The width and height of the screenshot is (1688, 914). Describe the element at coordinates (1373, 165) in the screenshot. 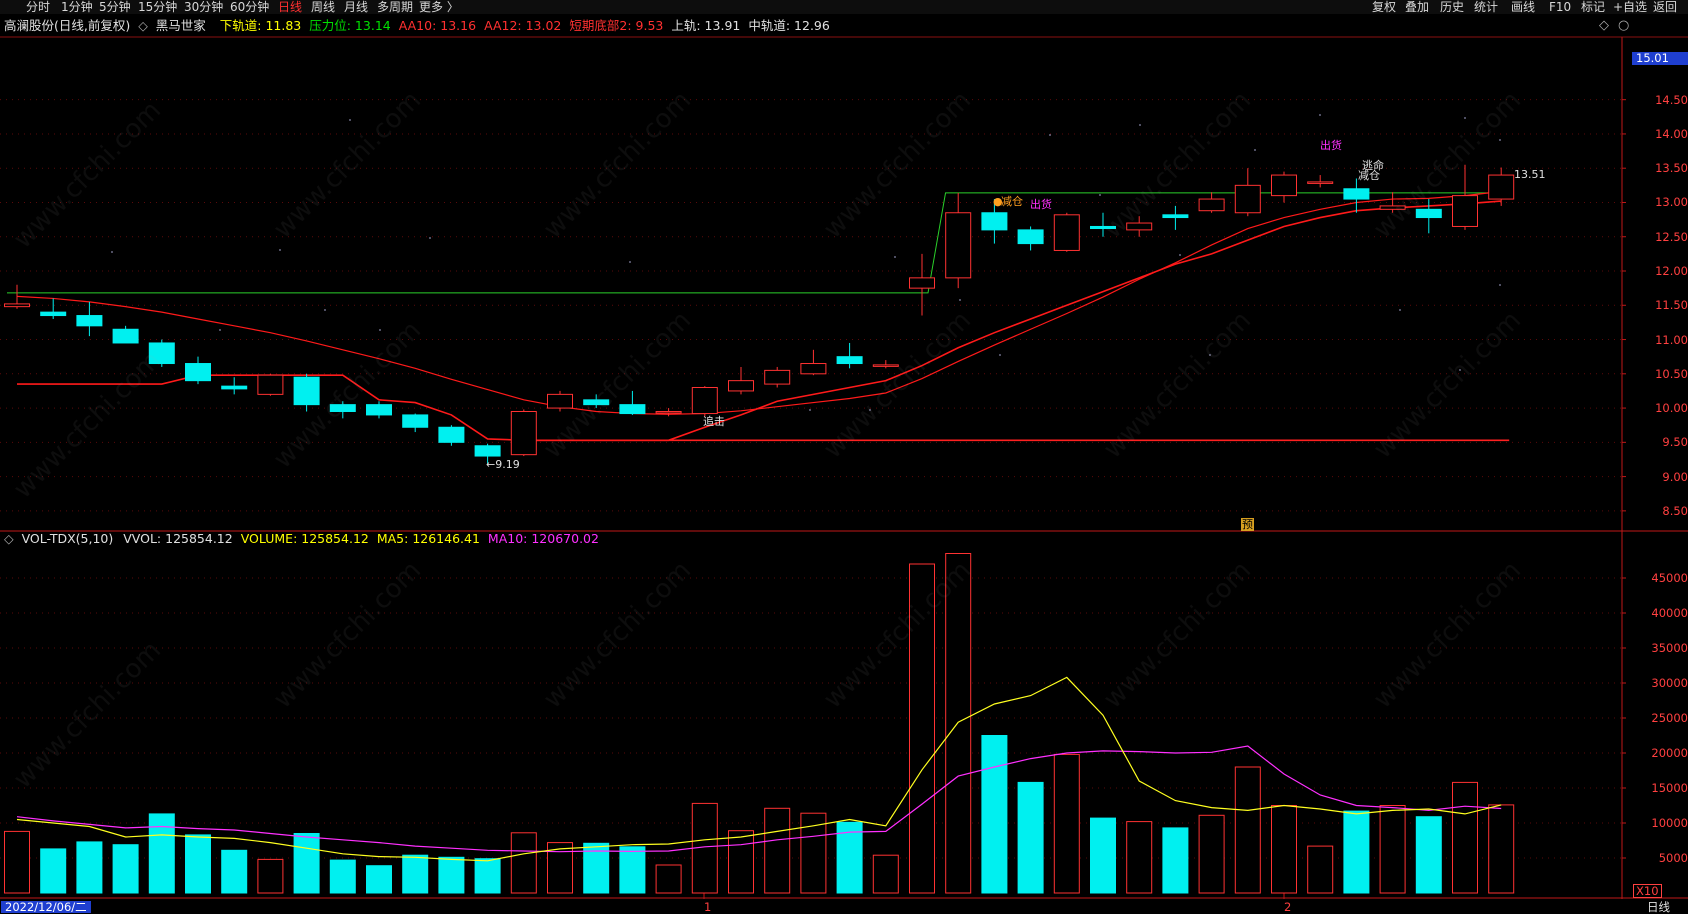

I see `escape-signal-label: 逃命` at that location.